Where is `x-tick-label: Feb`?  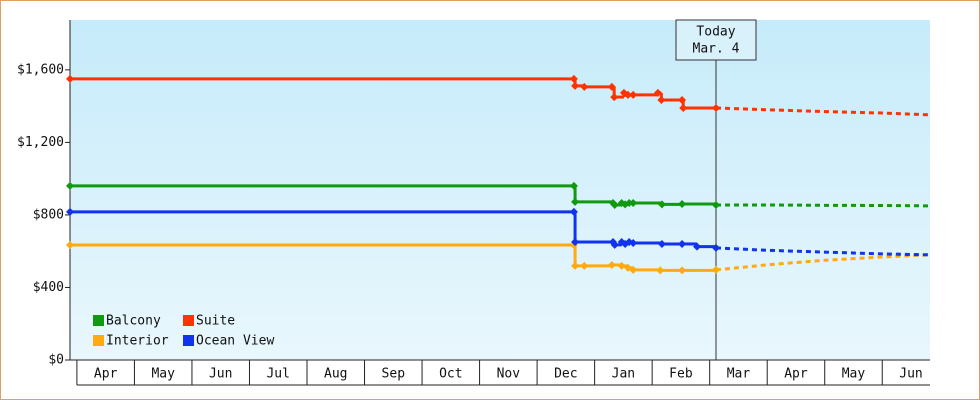
x-tick-label: Feb is located at coordinates (681, 374).